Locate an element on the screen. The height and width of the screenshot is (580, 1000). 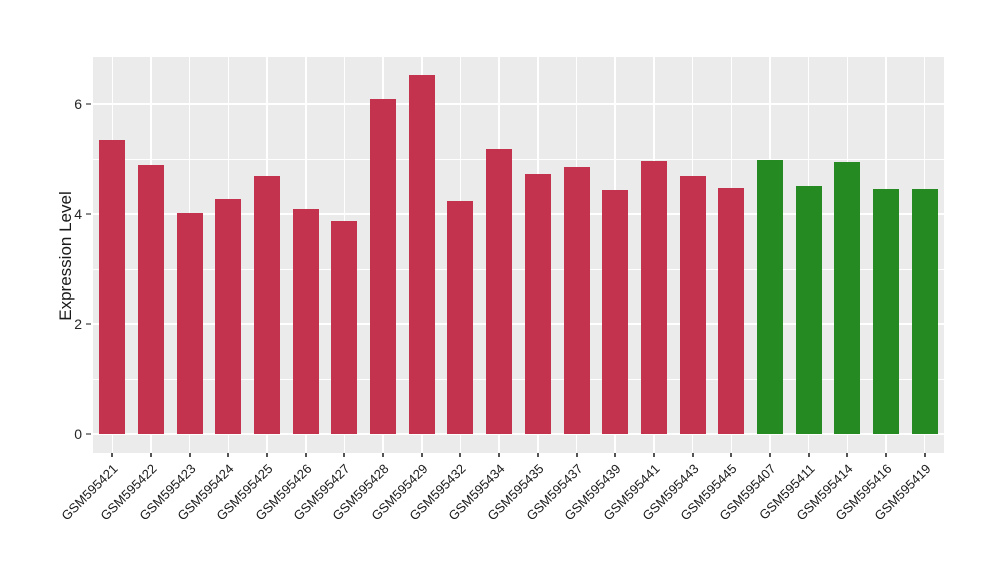
bar-GSM595427 is located at coordinates (344, 327).